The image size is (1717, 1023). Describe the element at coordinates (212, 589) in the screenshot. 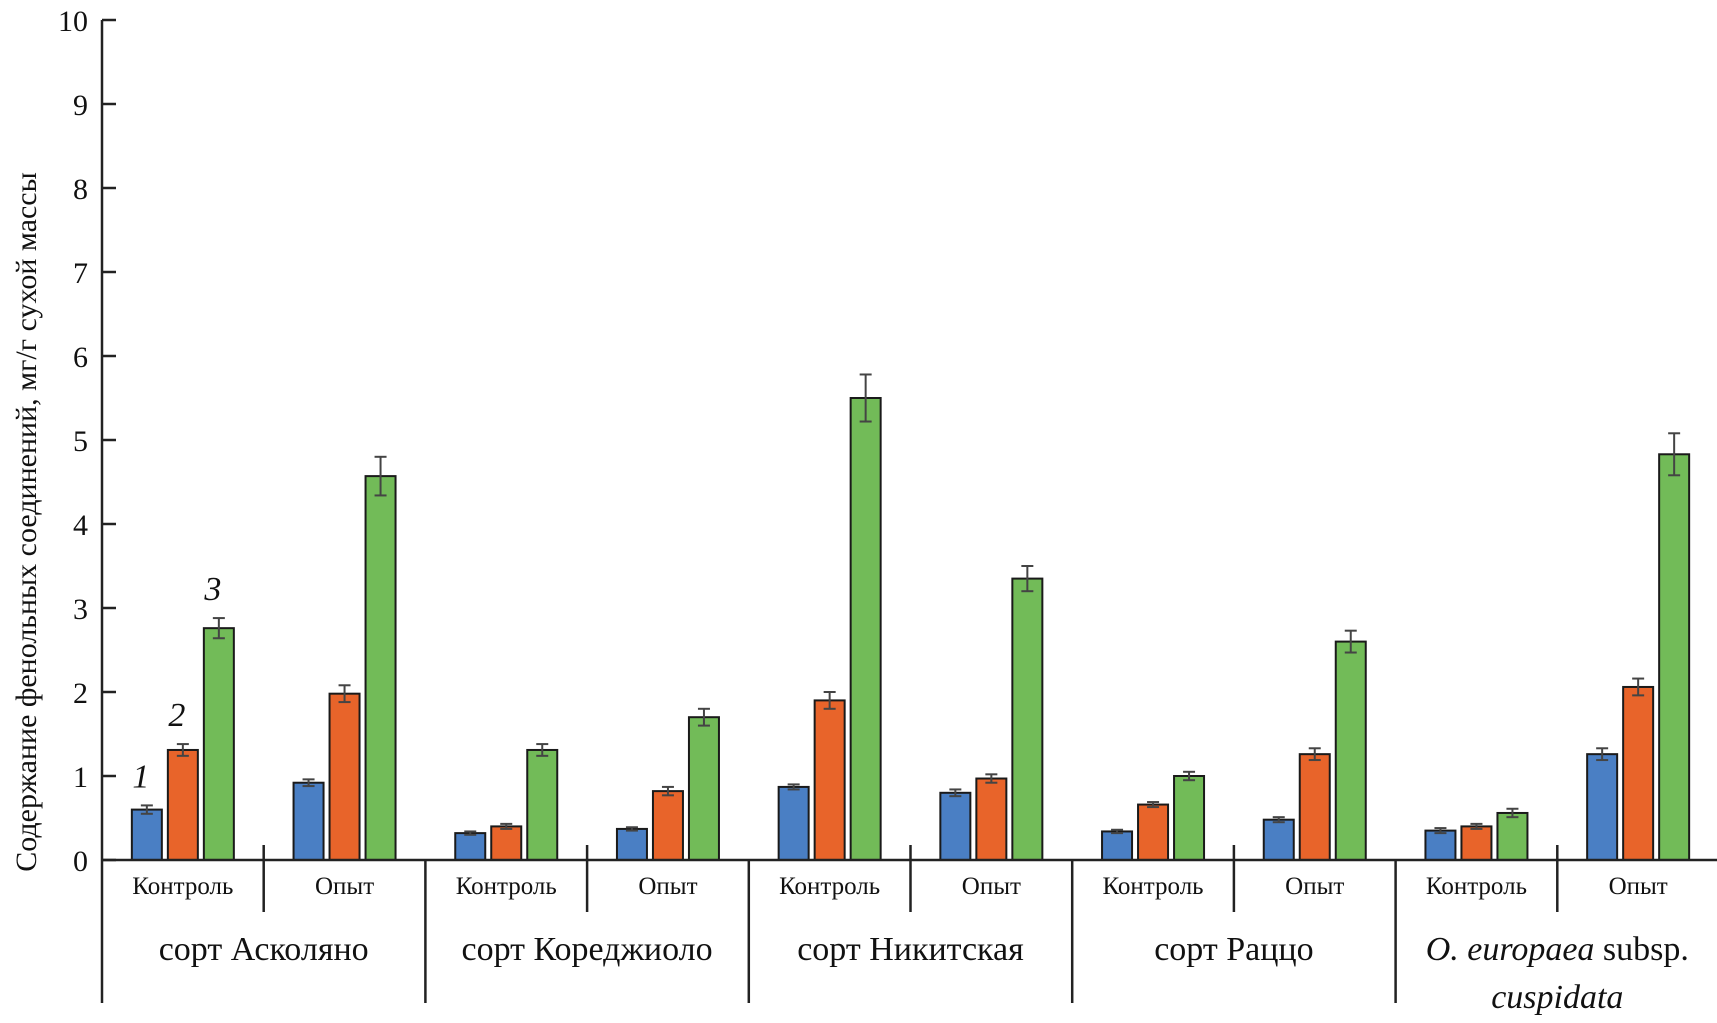

I see `series-number-label: 3` at that location.